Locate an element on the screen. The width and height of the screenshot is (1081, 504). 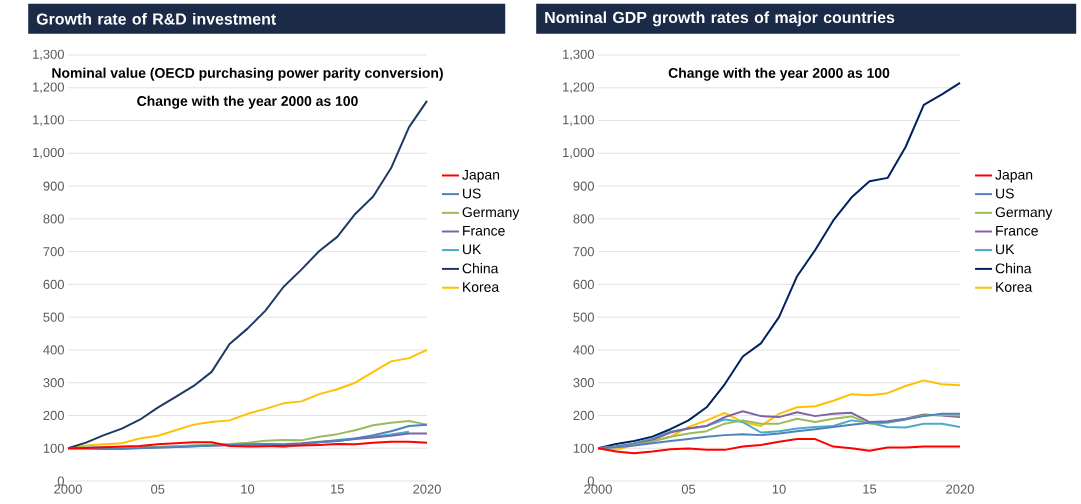
chart-title: Nominal GDP growth rates of major countries is located at coordinates (720, 19).